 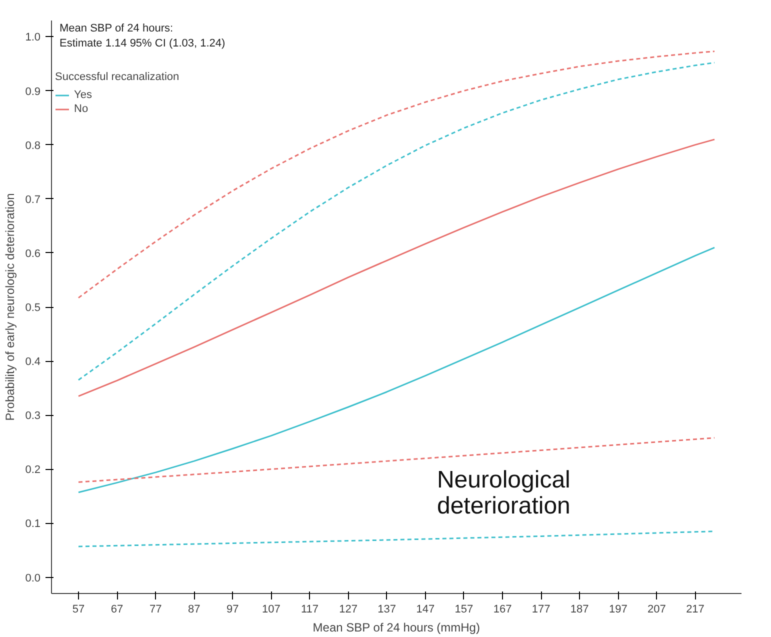 What do you see at coordinates (397, 539) in the screenshot?
I see `line-series` at bounding box center [397, 539].